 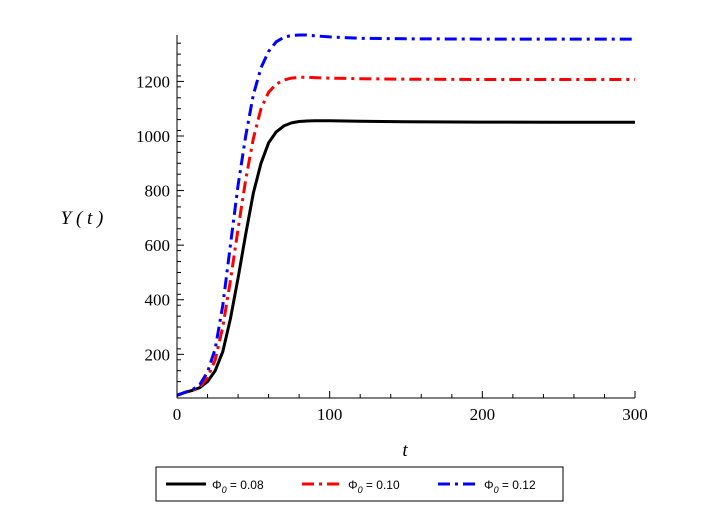 What do you see at coordinates (238, 486) in the screenshot?
I see `legend-label-1: Φ0 = 0.08` at bounding box center [238, 486].